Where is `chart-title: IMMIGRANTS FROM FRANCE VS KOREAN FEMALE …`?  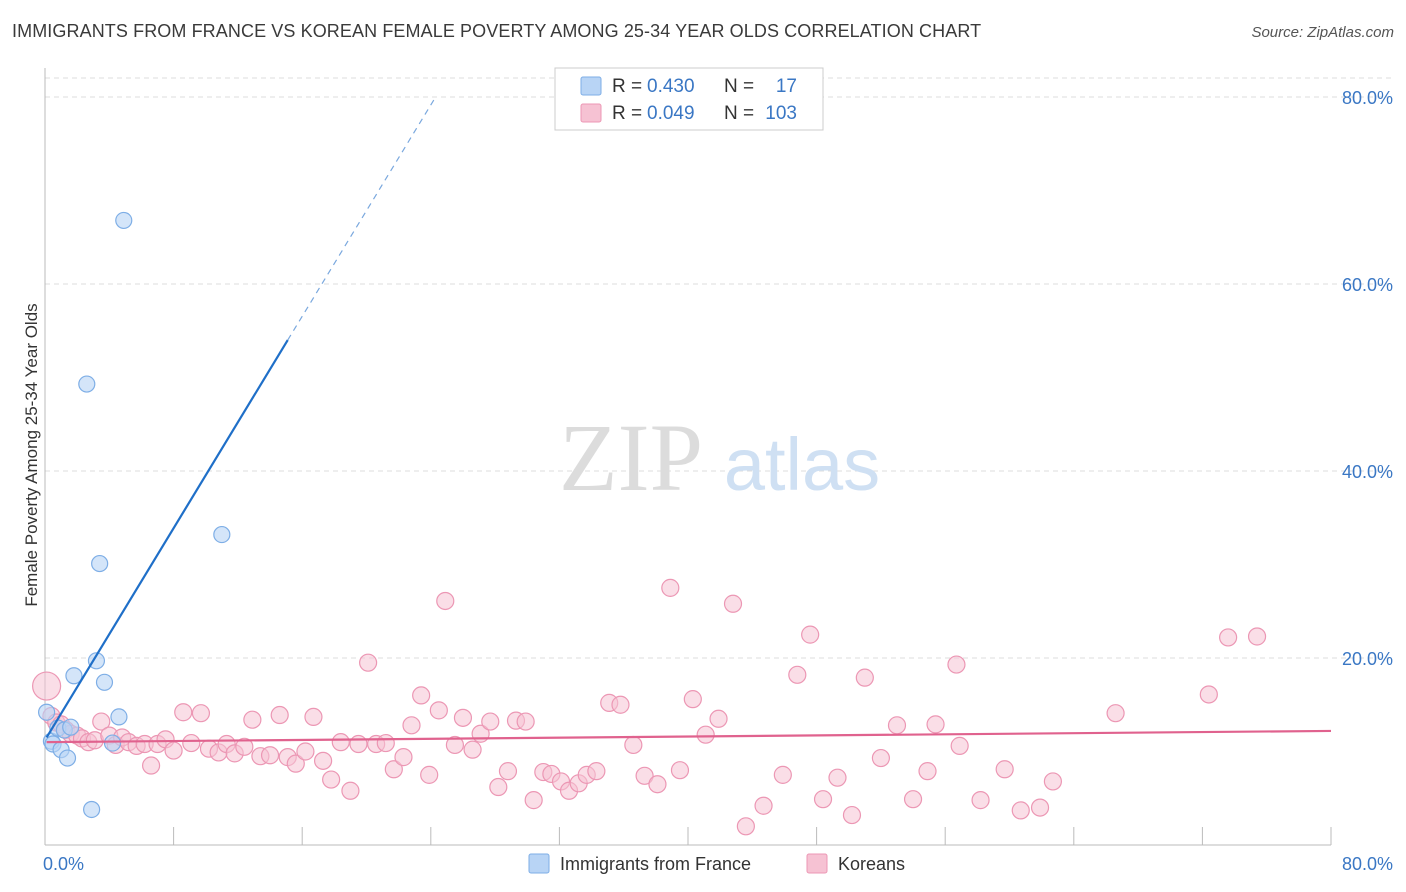
chart-title: IMMIGRANTS FROM FRANCE VS KOREAN FEMALE … is located at coordinates (497, 31).